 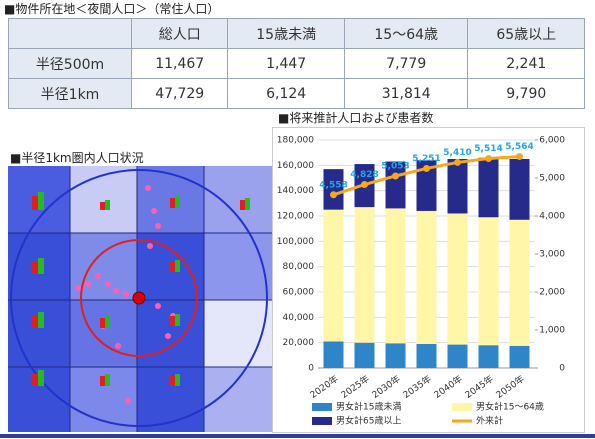 I want to click on y-tick-label: 160,000, so click(x=295, y=166).